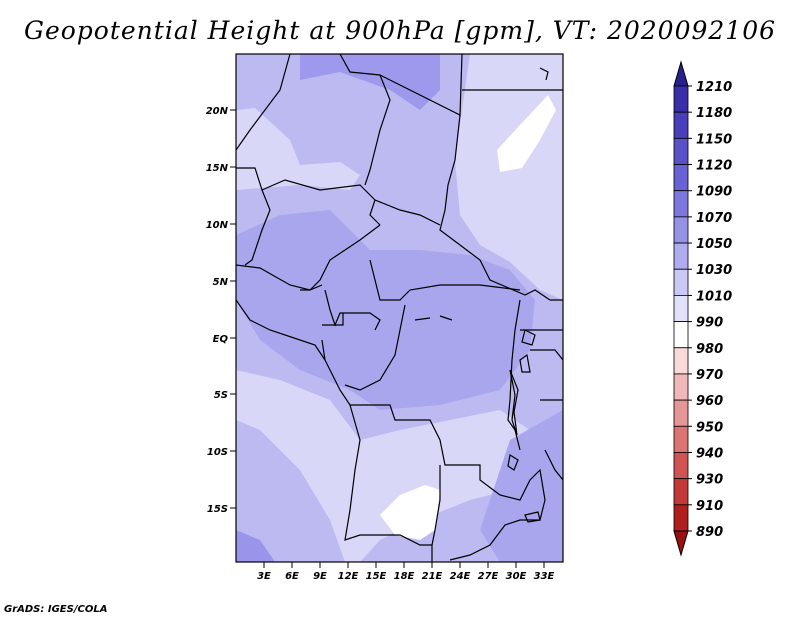 The image size is (800, 618). Describe the element at coordinates (217, 452) in the screenshot. I see `lat-label: 10S` at that location.